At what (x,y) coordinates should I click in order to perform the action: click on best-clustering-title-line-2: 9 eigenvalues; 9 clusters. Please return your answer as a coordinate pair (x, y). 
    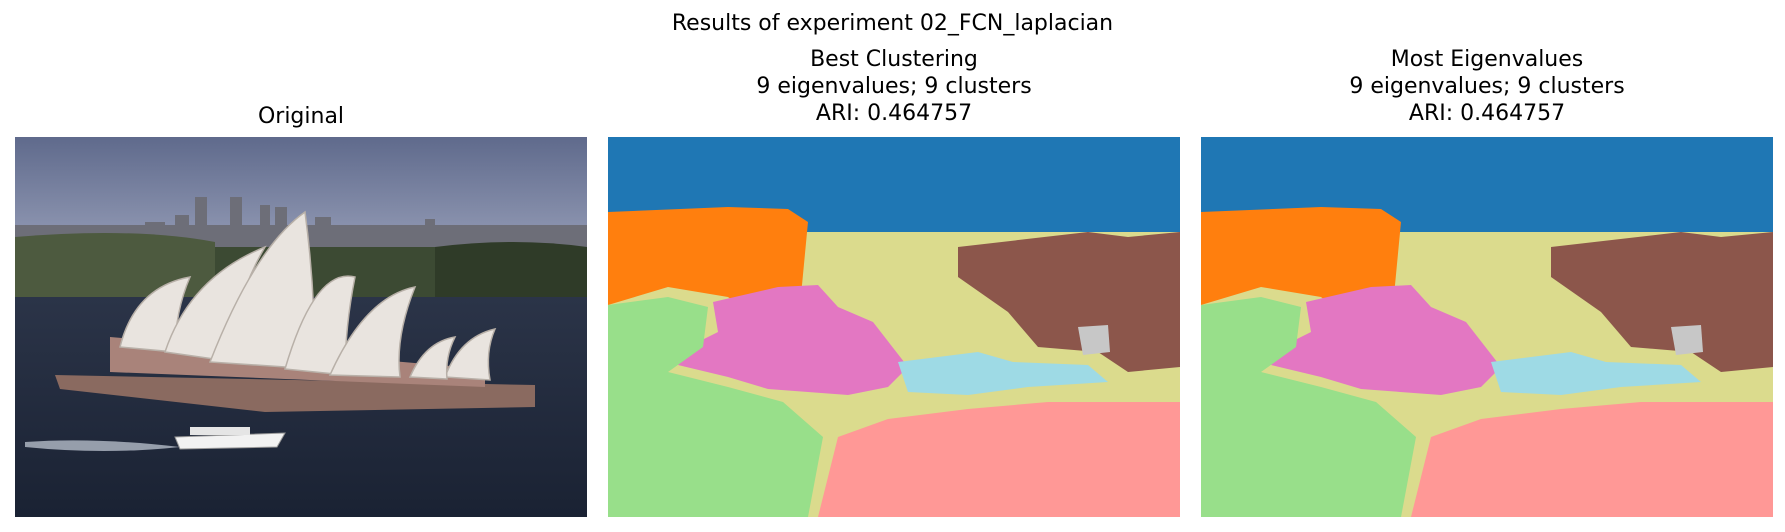
    Looking at the image, I should click on (894, 86).